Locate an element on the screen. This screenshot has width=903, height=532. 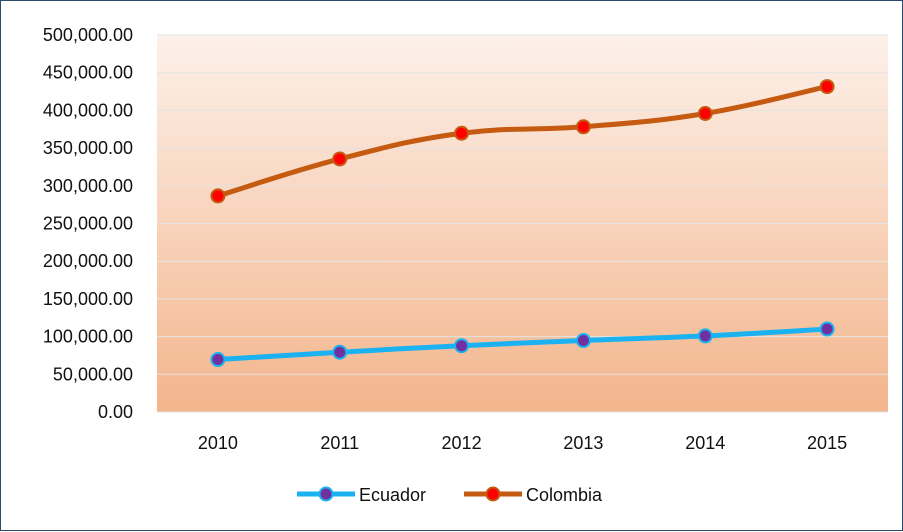
y-tick-label: 250,000.00 is located at coordinates (88, 224).